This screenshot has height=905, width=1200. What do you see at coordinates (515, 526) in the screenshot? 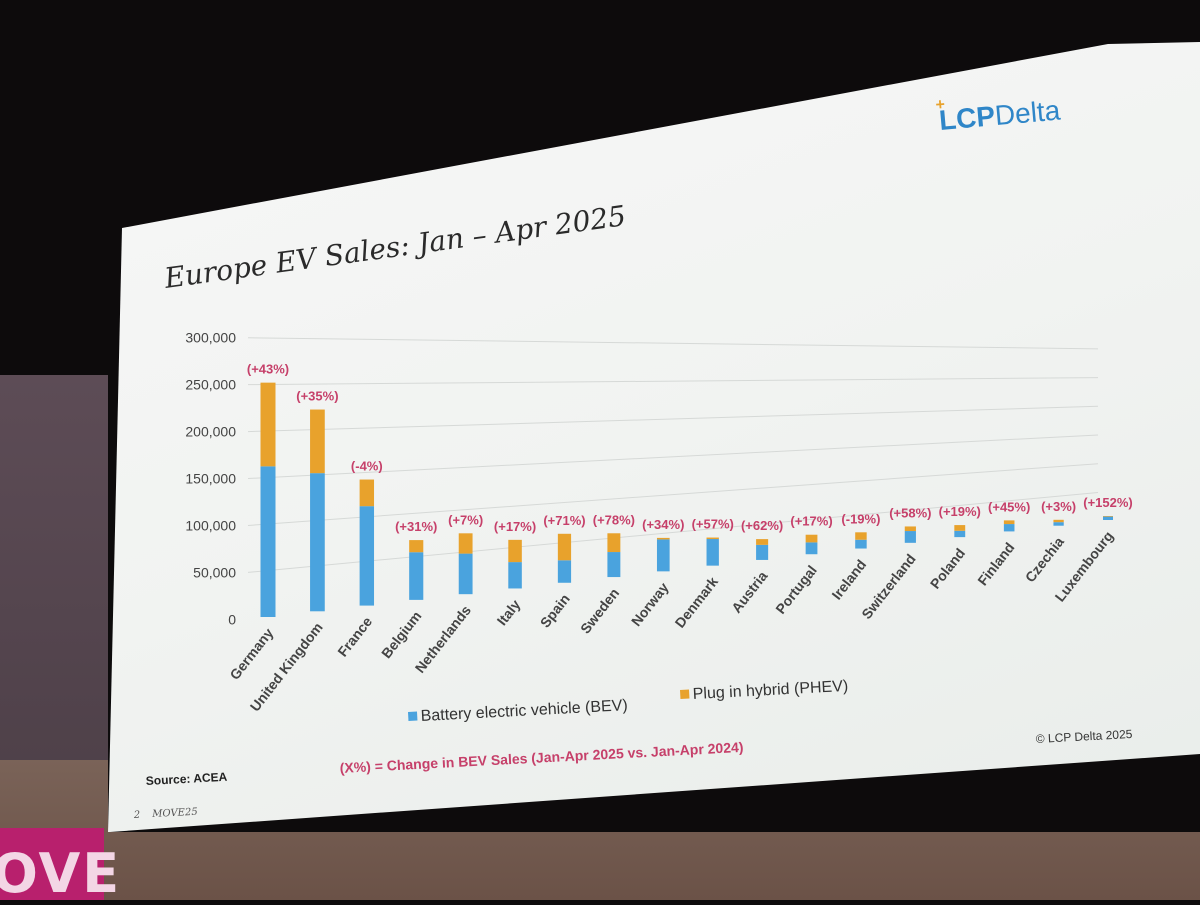
I see `change-label: (+17%)` at bounding box center [515, 526].